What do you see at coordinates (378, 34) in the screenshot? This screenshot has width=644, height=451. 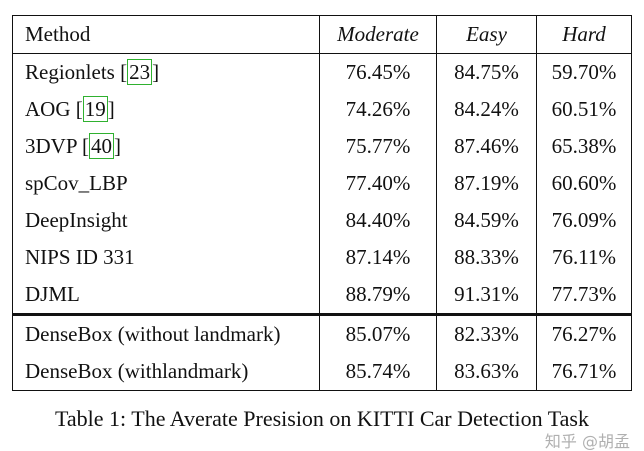 I see `header-moderate: Moderate` at bounding box center [378, 34].